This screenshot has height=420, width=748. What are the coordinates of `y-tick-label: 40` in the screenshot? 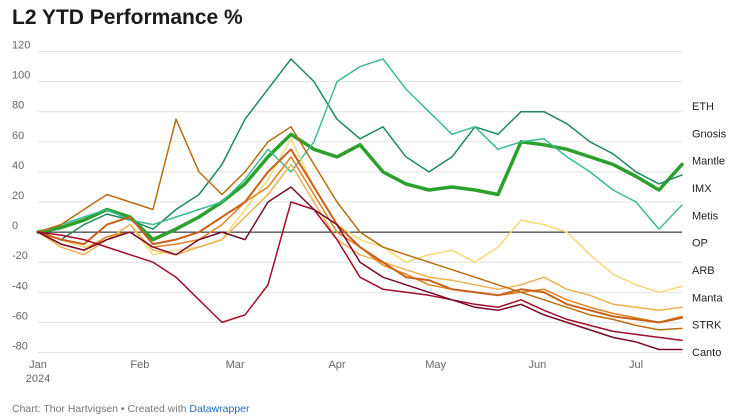 It's located at (18, 166).